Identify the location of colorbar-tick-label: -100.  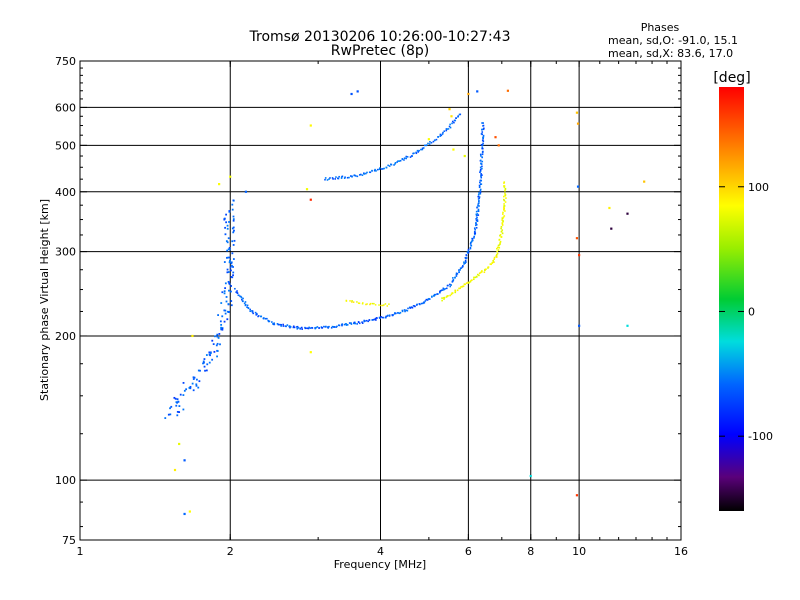
(760, 436).